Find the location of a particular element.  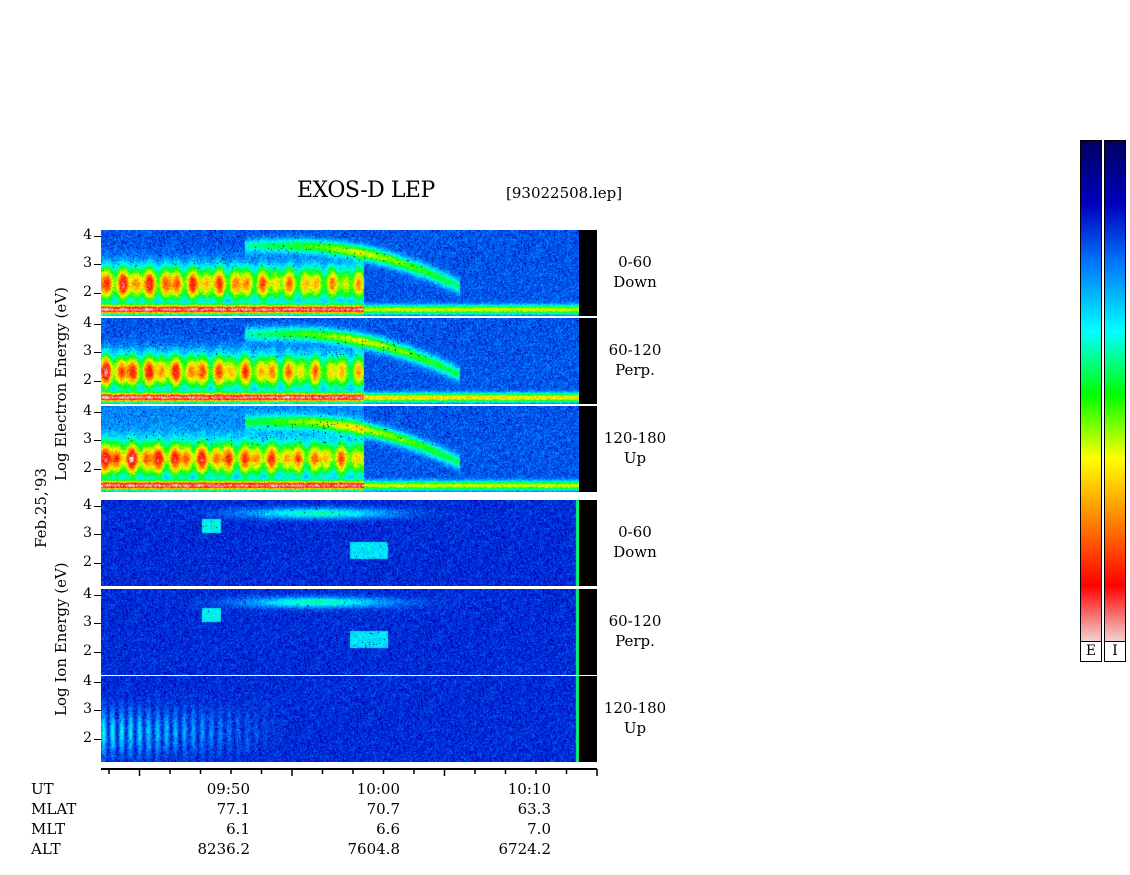

ion-panel-down is located at coordinates (349, 543).